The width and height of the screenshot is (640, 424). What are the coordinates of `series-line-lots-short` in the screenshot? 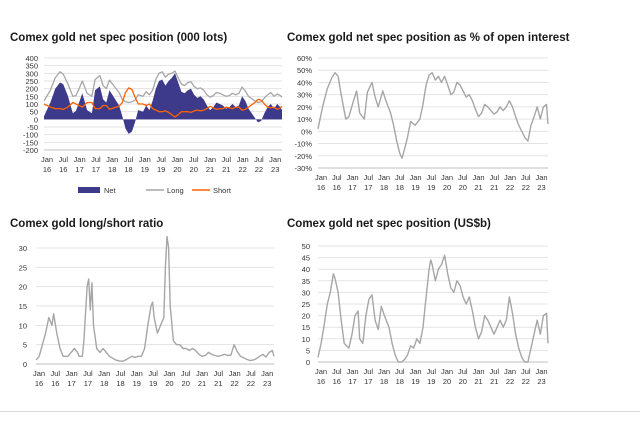 It's located at (163, 102).